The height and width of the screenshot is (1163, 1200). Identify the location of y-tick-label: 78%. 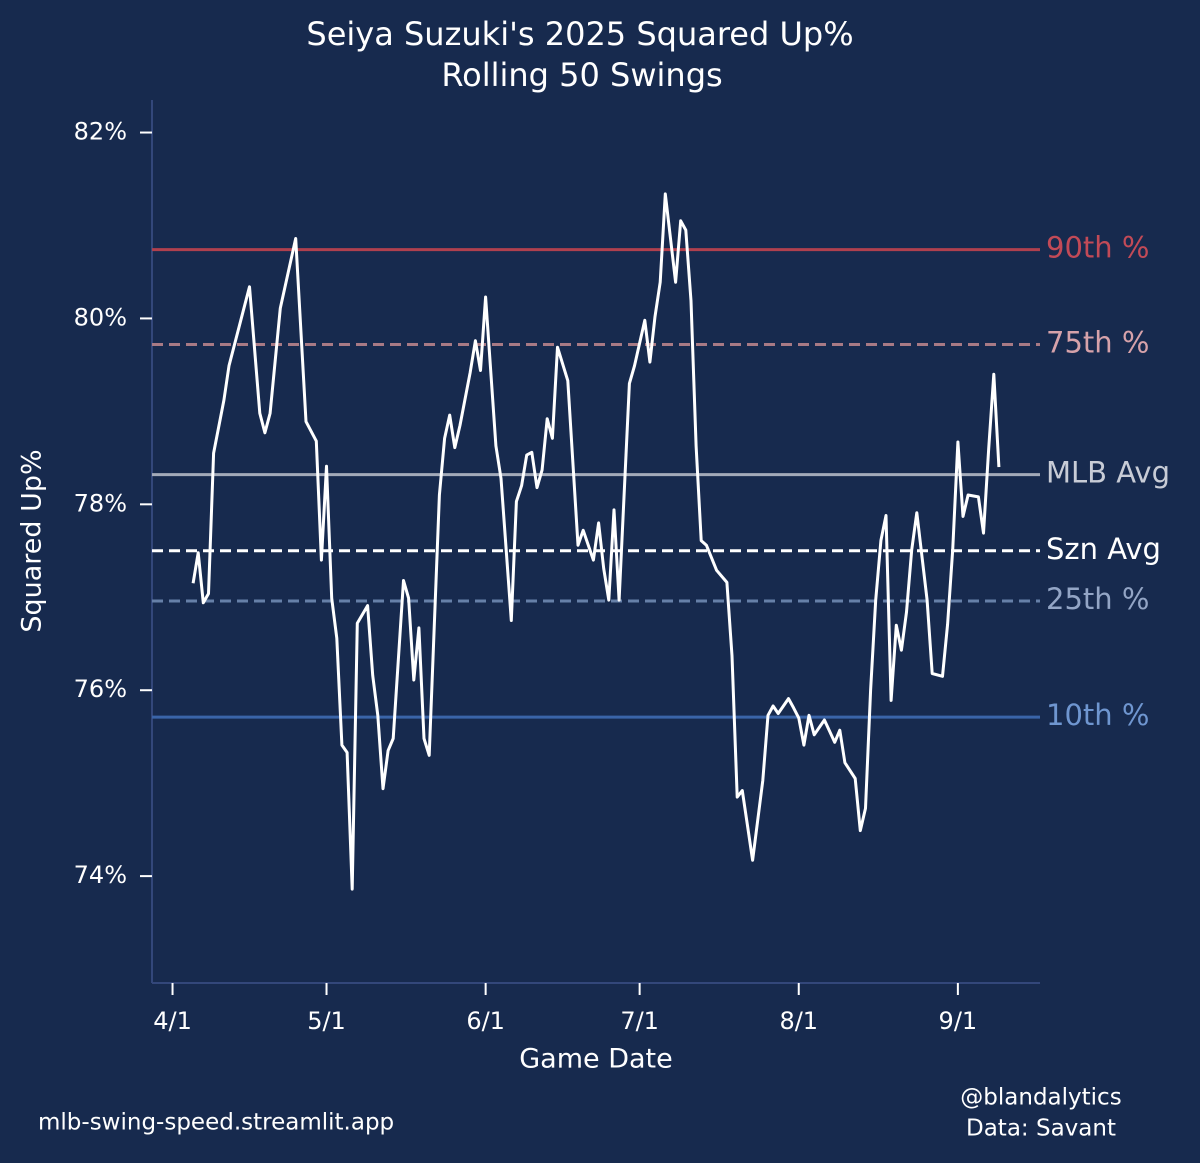
(100, 503).